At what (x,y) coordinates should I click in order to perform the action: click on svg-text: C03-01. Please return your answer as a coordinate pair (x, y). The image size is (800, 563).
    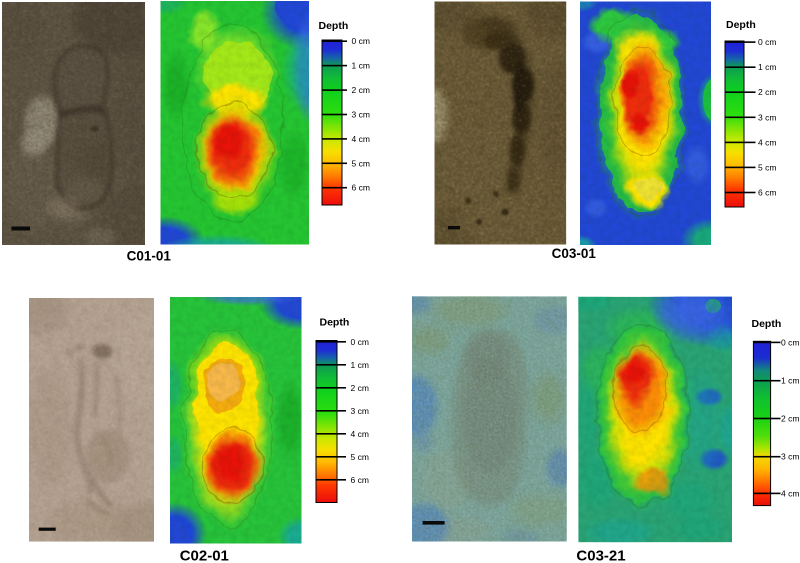
    Looking at the image, I should click on (574, 253).